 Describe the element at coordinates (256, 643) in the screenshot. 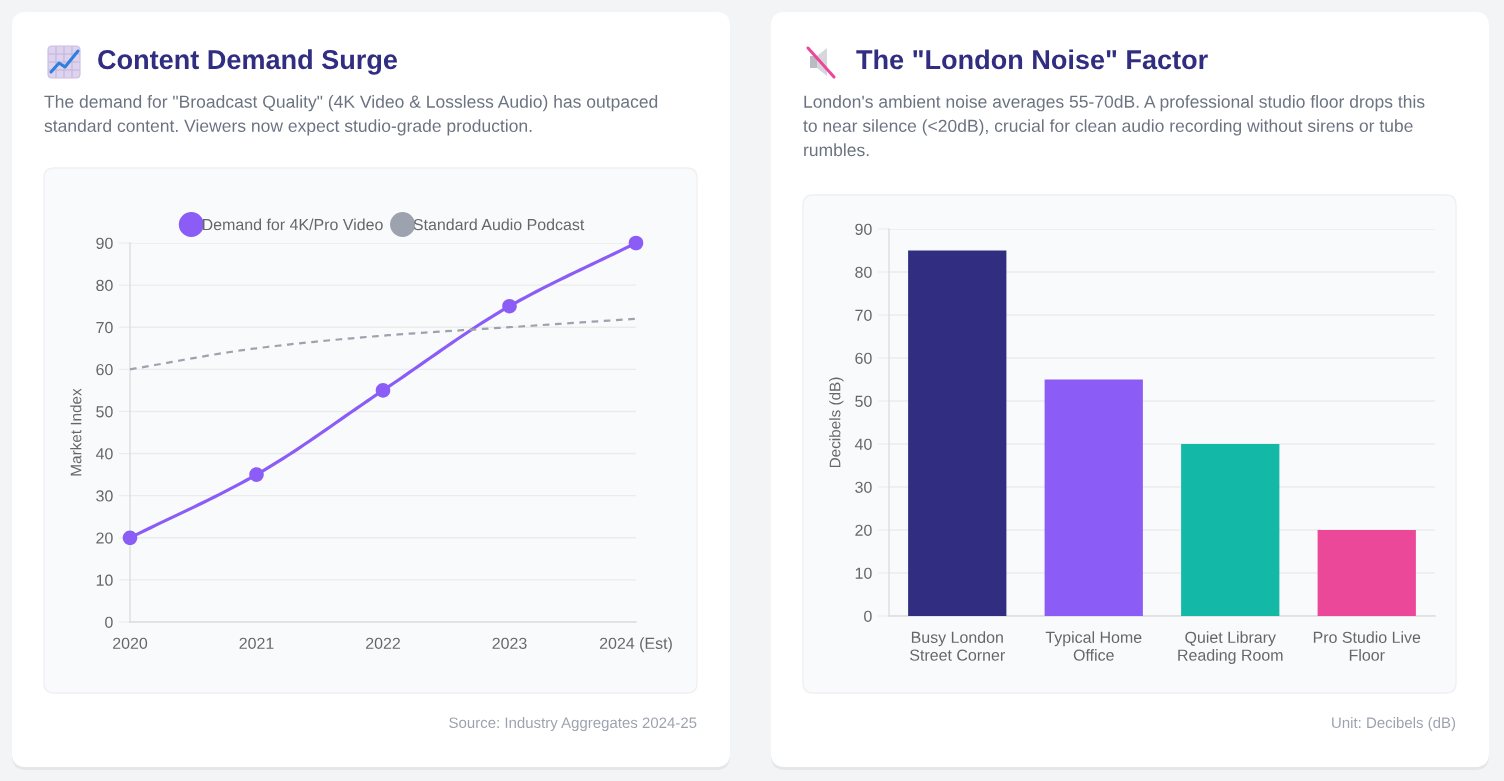

I see `x-tick-label: 2021` at that location.